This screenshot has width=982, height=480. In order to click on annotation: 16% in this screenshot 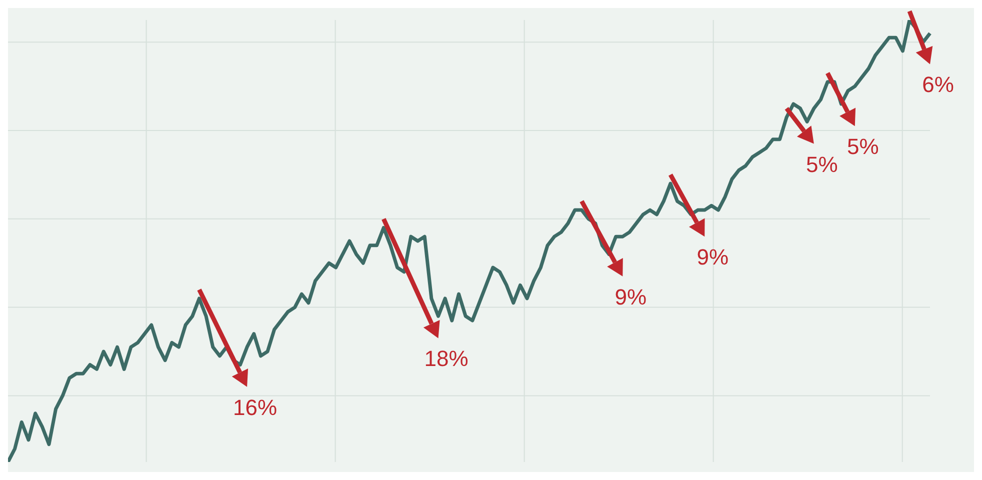, I will do `click(255, 407)`.